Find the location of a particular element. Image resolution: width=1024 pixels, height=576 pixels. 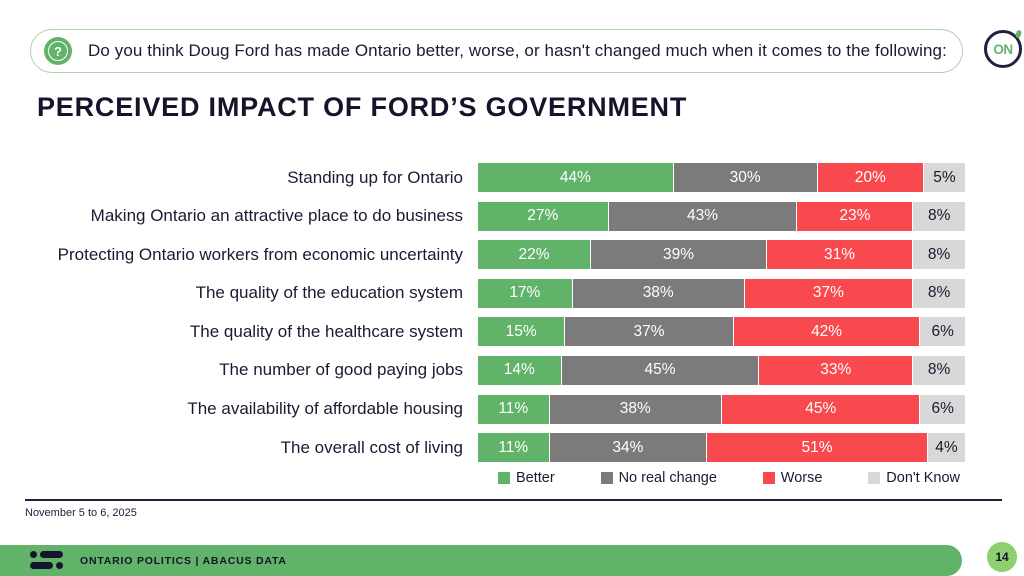

bar-segment-better: 17% is located at coordinates (525, 293).